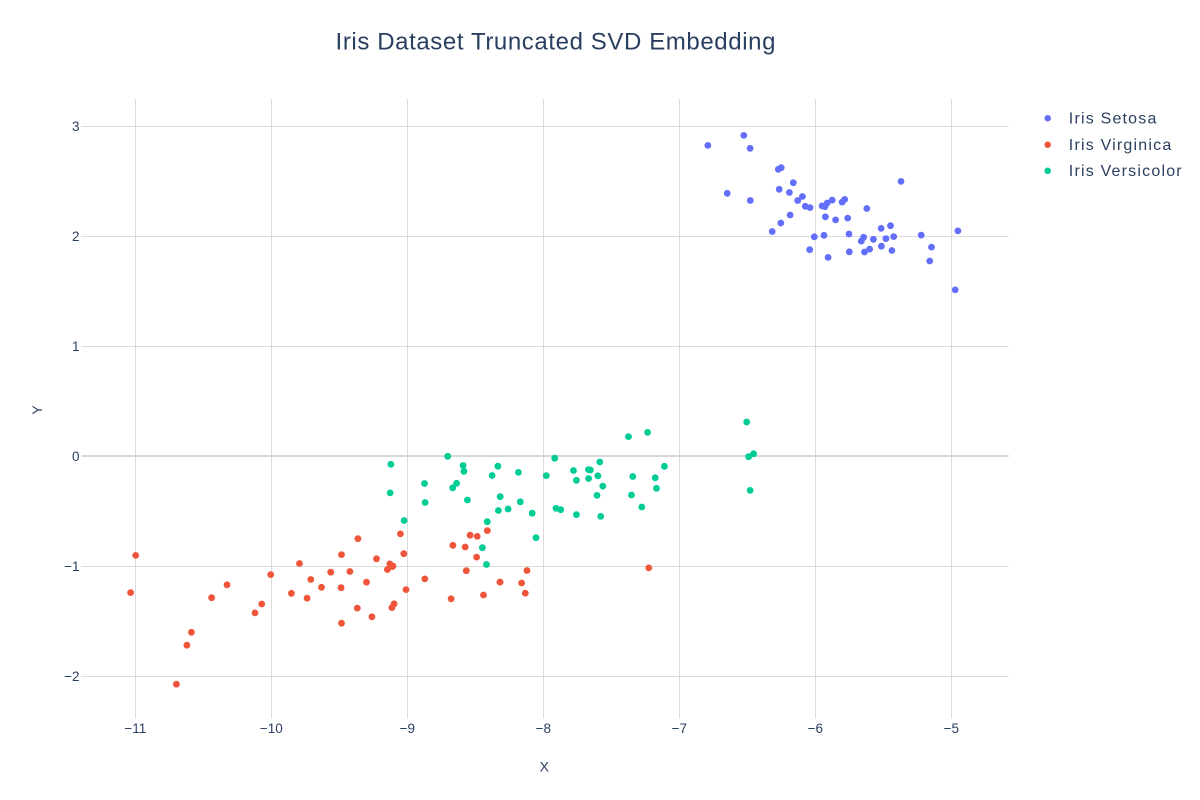 The width and height of the screenshot is (1200, 800). What do you see at coordinates (37, 410) in the screenshot?
I see `svg-text: Y` at bounding box center [37, 410].